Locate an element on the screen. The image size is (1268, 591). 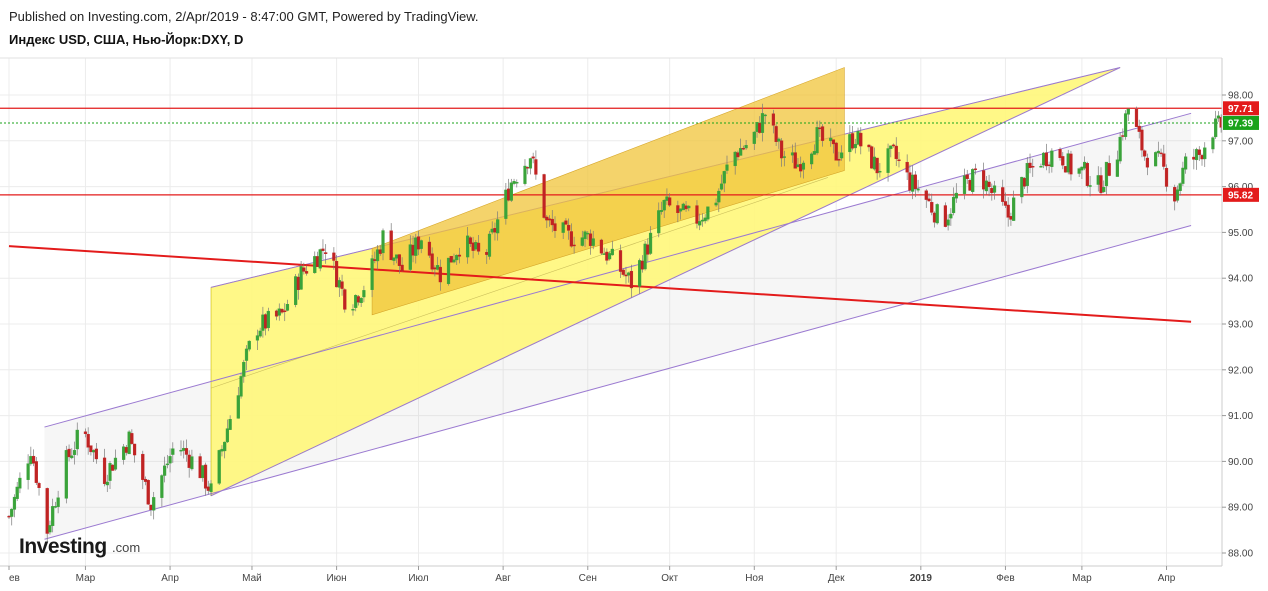
price-tick-label: 91.00 is located at coordinates (1240, 416).